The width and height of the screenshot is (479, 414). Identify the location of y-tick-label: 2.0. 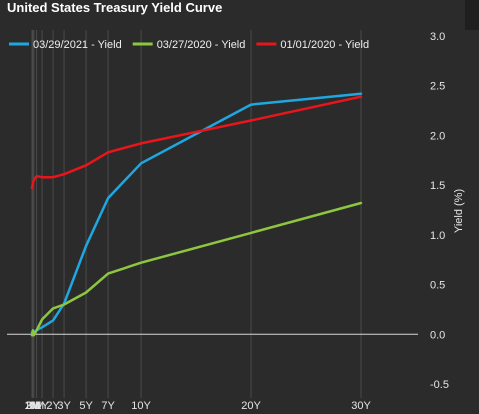
(437, 136).